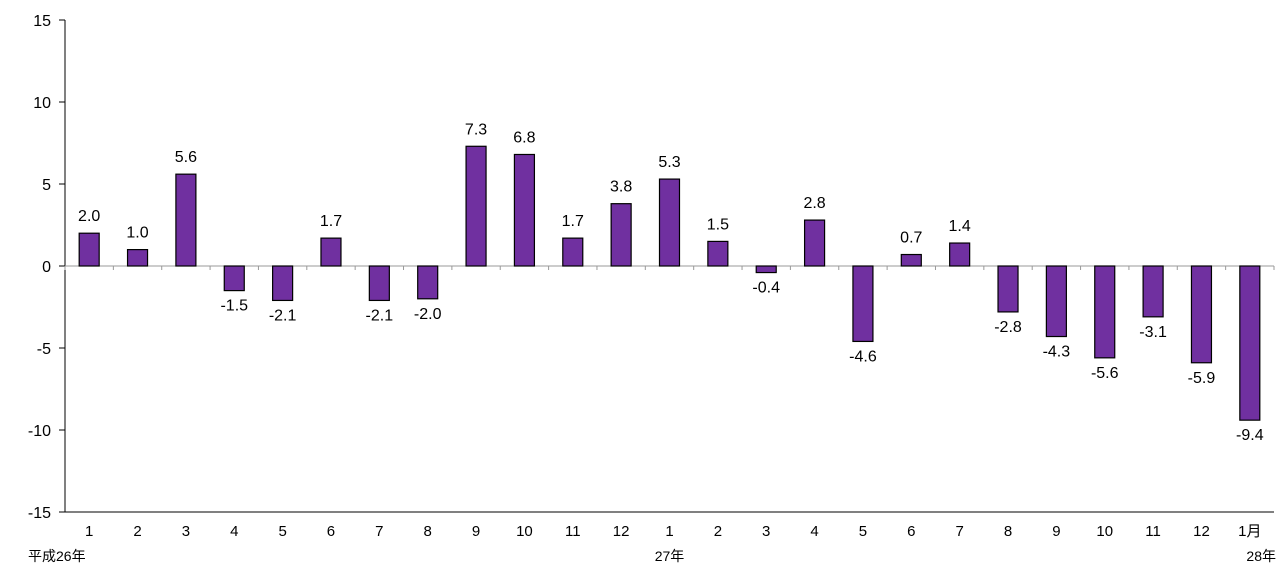 Image resolution: width=1278 pixels, height=565 pixels. Describe the element at coordinates (428, 314) in the screenshot. I see `data-label: -2.0` at that location.